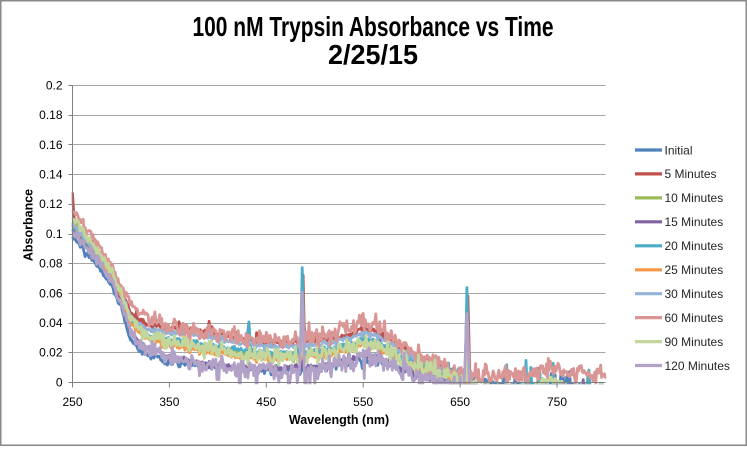 The height and width of the screenshot is (451, 747). I want to click on svg-text: 0.2, so click(54, 85).